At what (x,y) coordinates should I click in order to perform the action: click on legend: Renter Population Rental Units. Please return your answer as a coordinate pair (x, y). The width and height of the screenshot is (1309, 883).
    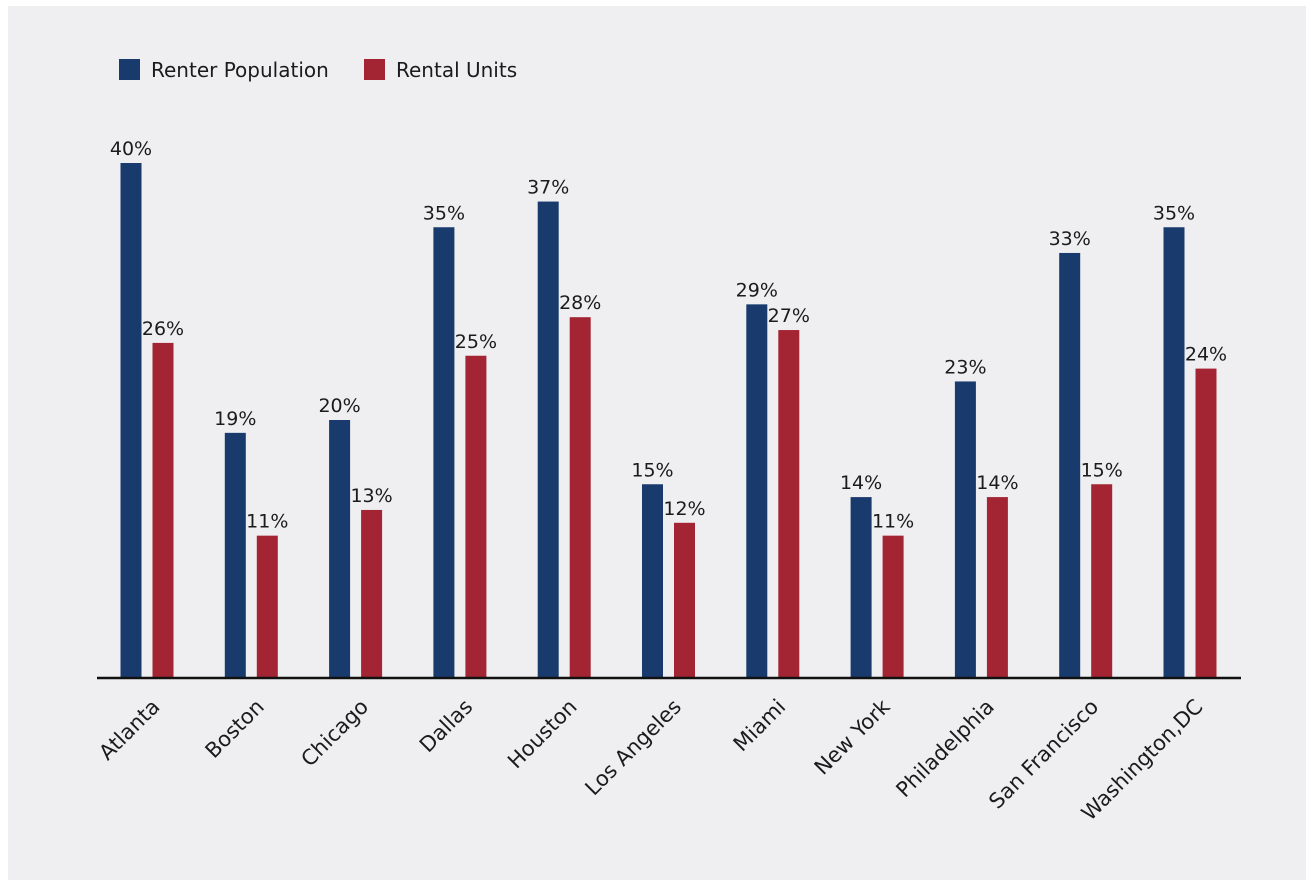
    Looking at the image, I should click on (318, 70).